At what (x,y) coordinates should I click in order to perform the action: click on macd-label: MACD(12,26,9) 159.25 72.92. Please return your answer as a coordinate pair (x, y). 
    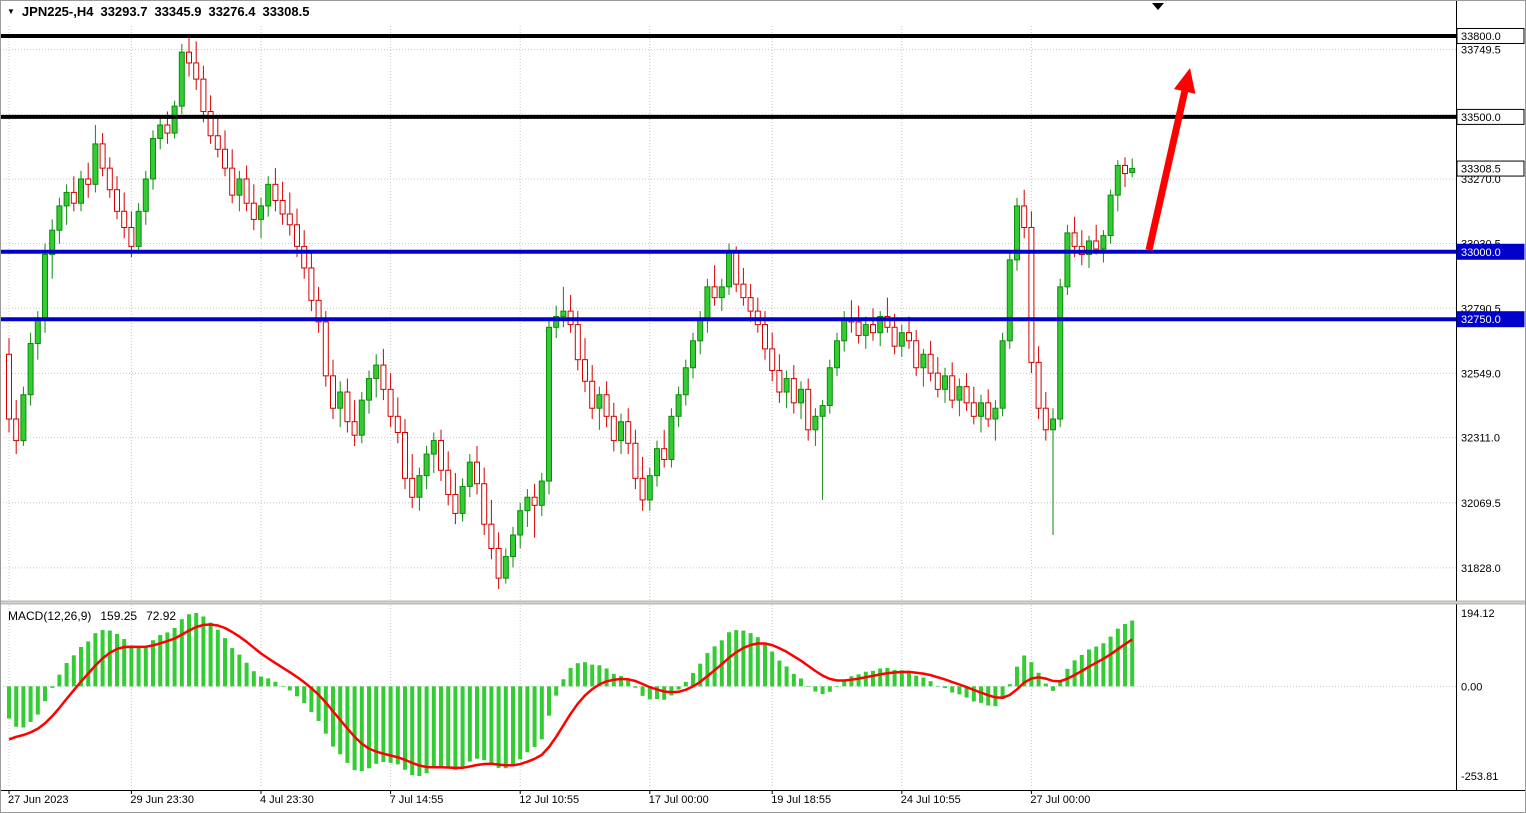
    Looking at the image, I should click on (92, 616).